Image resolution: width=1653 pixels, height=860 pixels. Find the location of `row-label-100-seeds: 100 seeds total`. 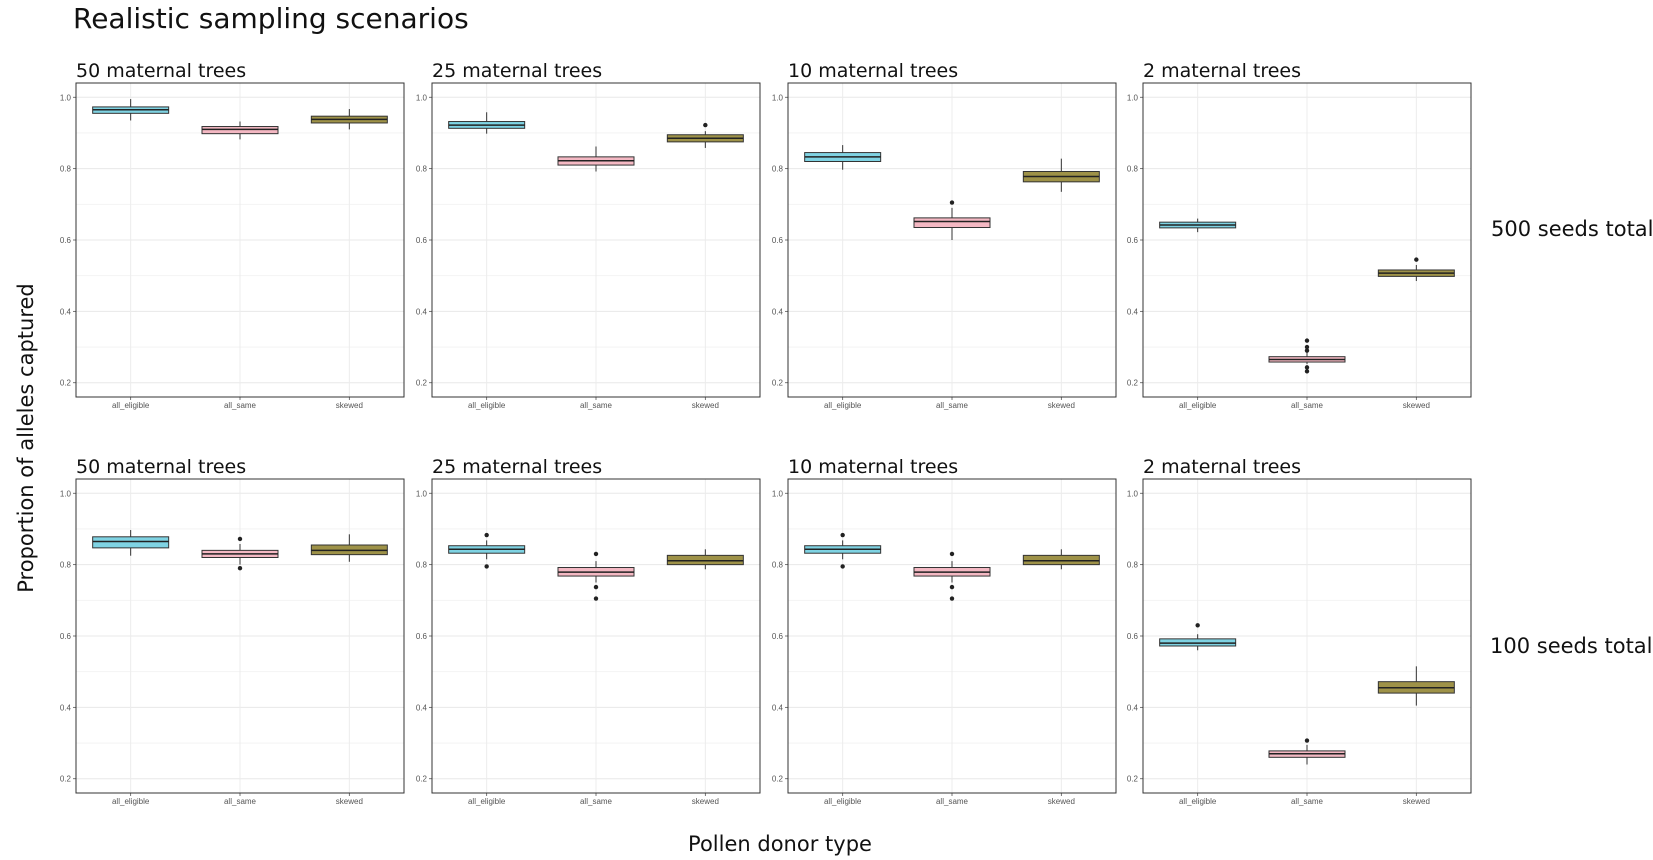

row-label-100-seeds: 100 seeds total is located at coordinates (1571, 646).